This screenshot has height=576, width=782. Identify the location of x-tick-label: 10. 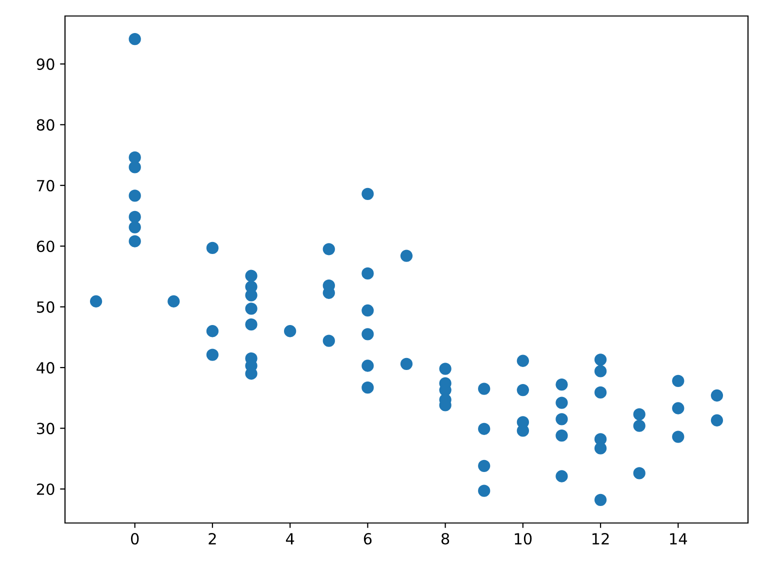
(523, 538).